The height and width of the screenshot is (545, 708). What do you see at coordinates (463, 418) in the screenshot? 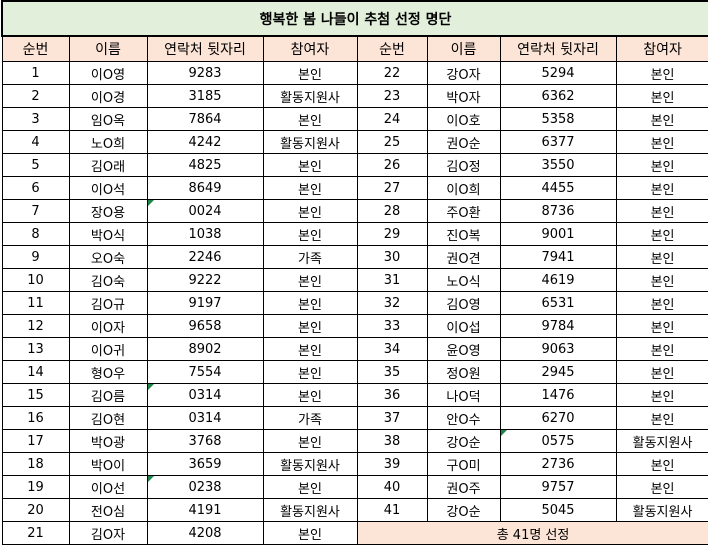
I see `entry-name: 안O수` at bounding box center [463, 418].